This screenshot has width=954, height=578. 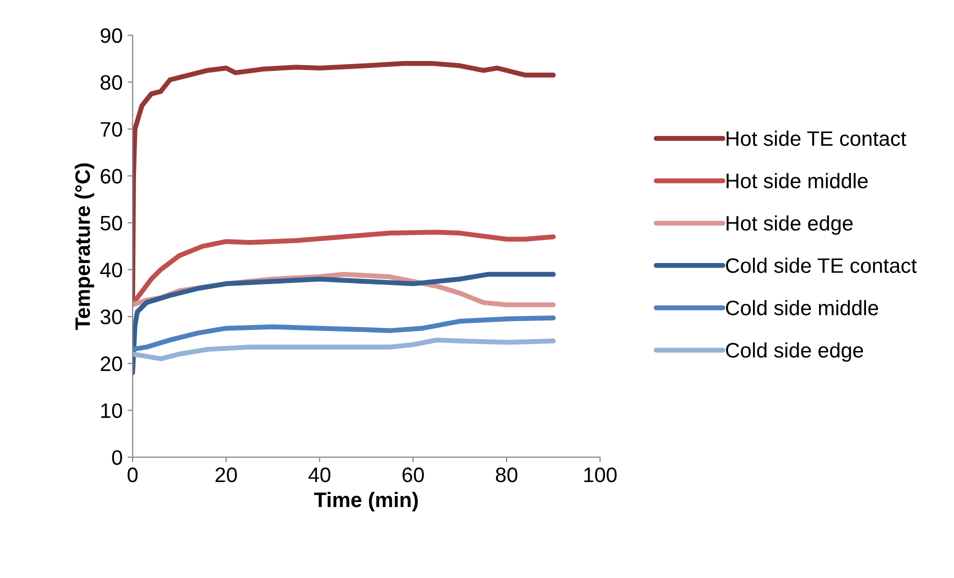 What do you see at coordinates (111, 410) in the screenshot?
I see `y-tick-label: 10` at bounding box center [111, 410].